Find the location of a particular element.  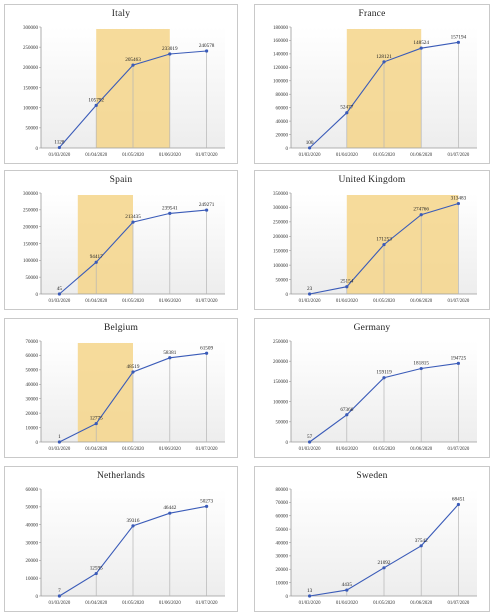

data-label: 13 is located at coordinates (310, 591).